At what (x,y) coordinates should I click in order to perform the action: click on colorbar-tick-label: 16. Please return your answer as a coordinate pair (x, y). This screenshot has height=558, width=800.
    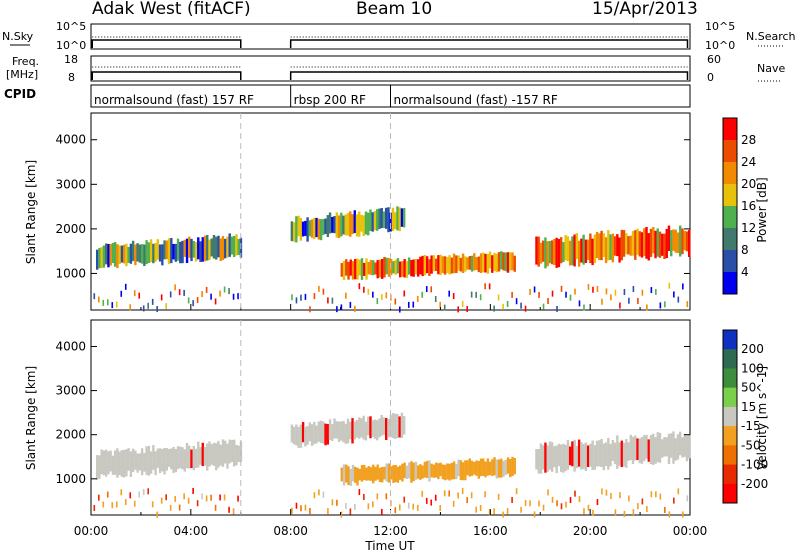
    Looking at the image, I should click on (748, 206).